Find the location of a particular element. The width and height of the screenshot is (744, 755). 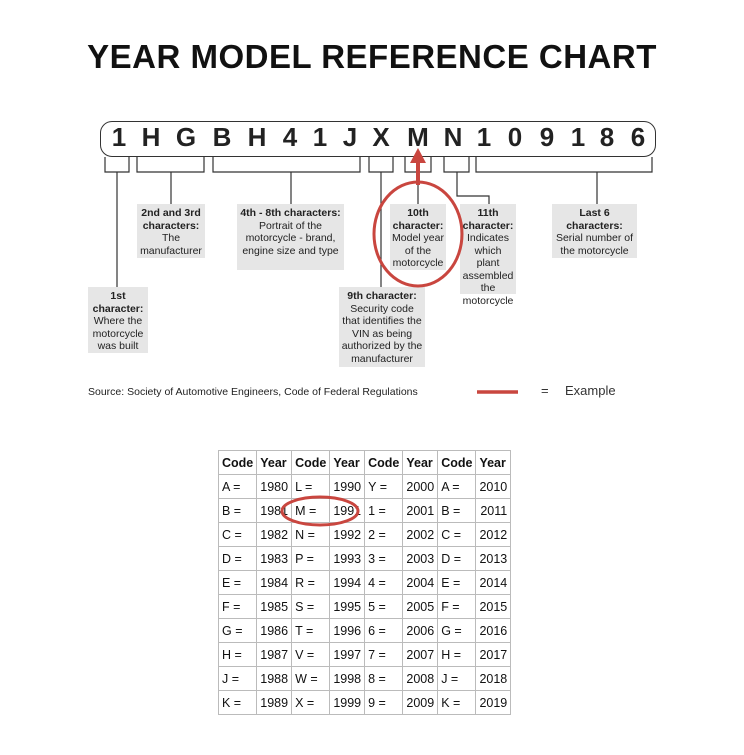

bracket-4th-8th is located at coordinates (286, 180).